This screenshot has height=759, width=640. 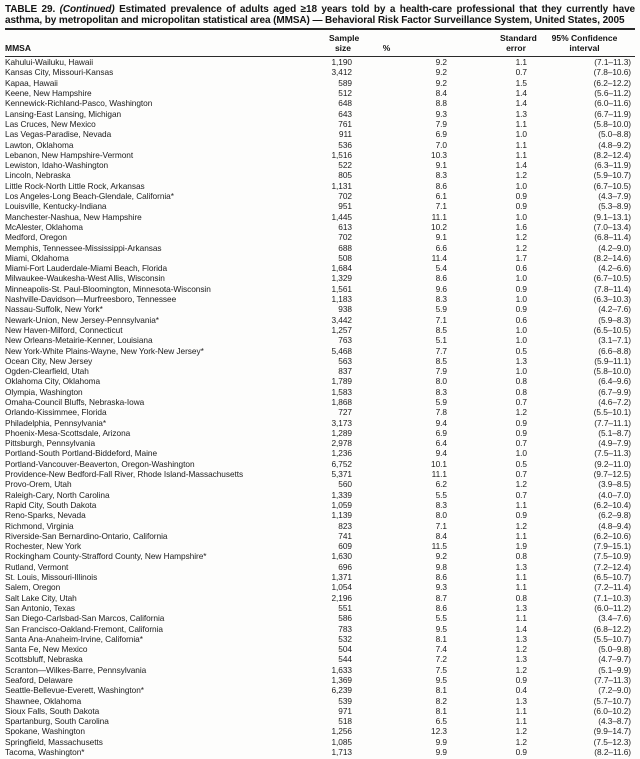 What do you see at coordinates (614, 432) in the screenshot?
I see `confidence-interval-cell: (5.1–8.7)` at bounding box center [614, 432].